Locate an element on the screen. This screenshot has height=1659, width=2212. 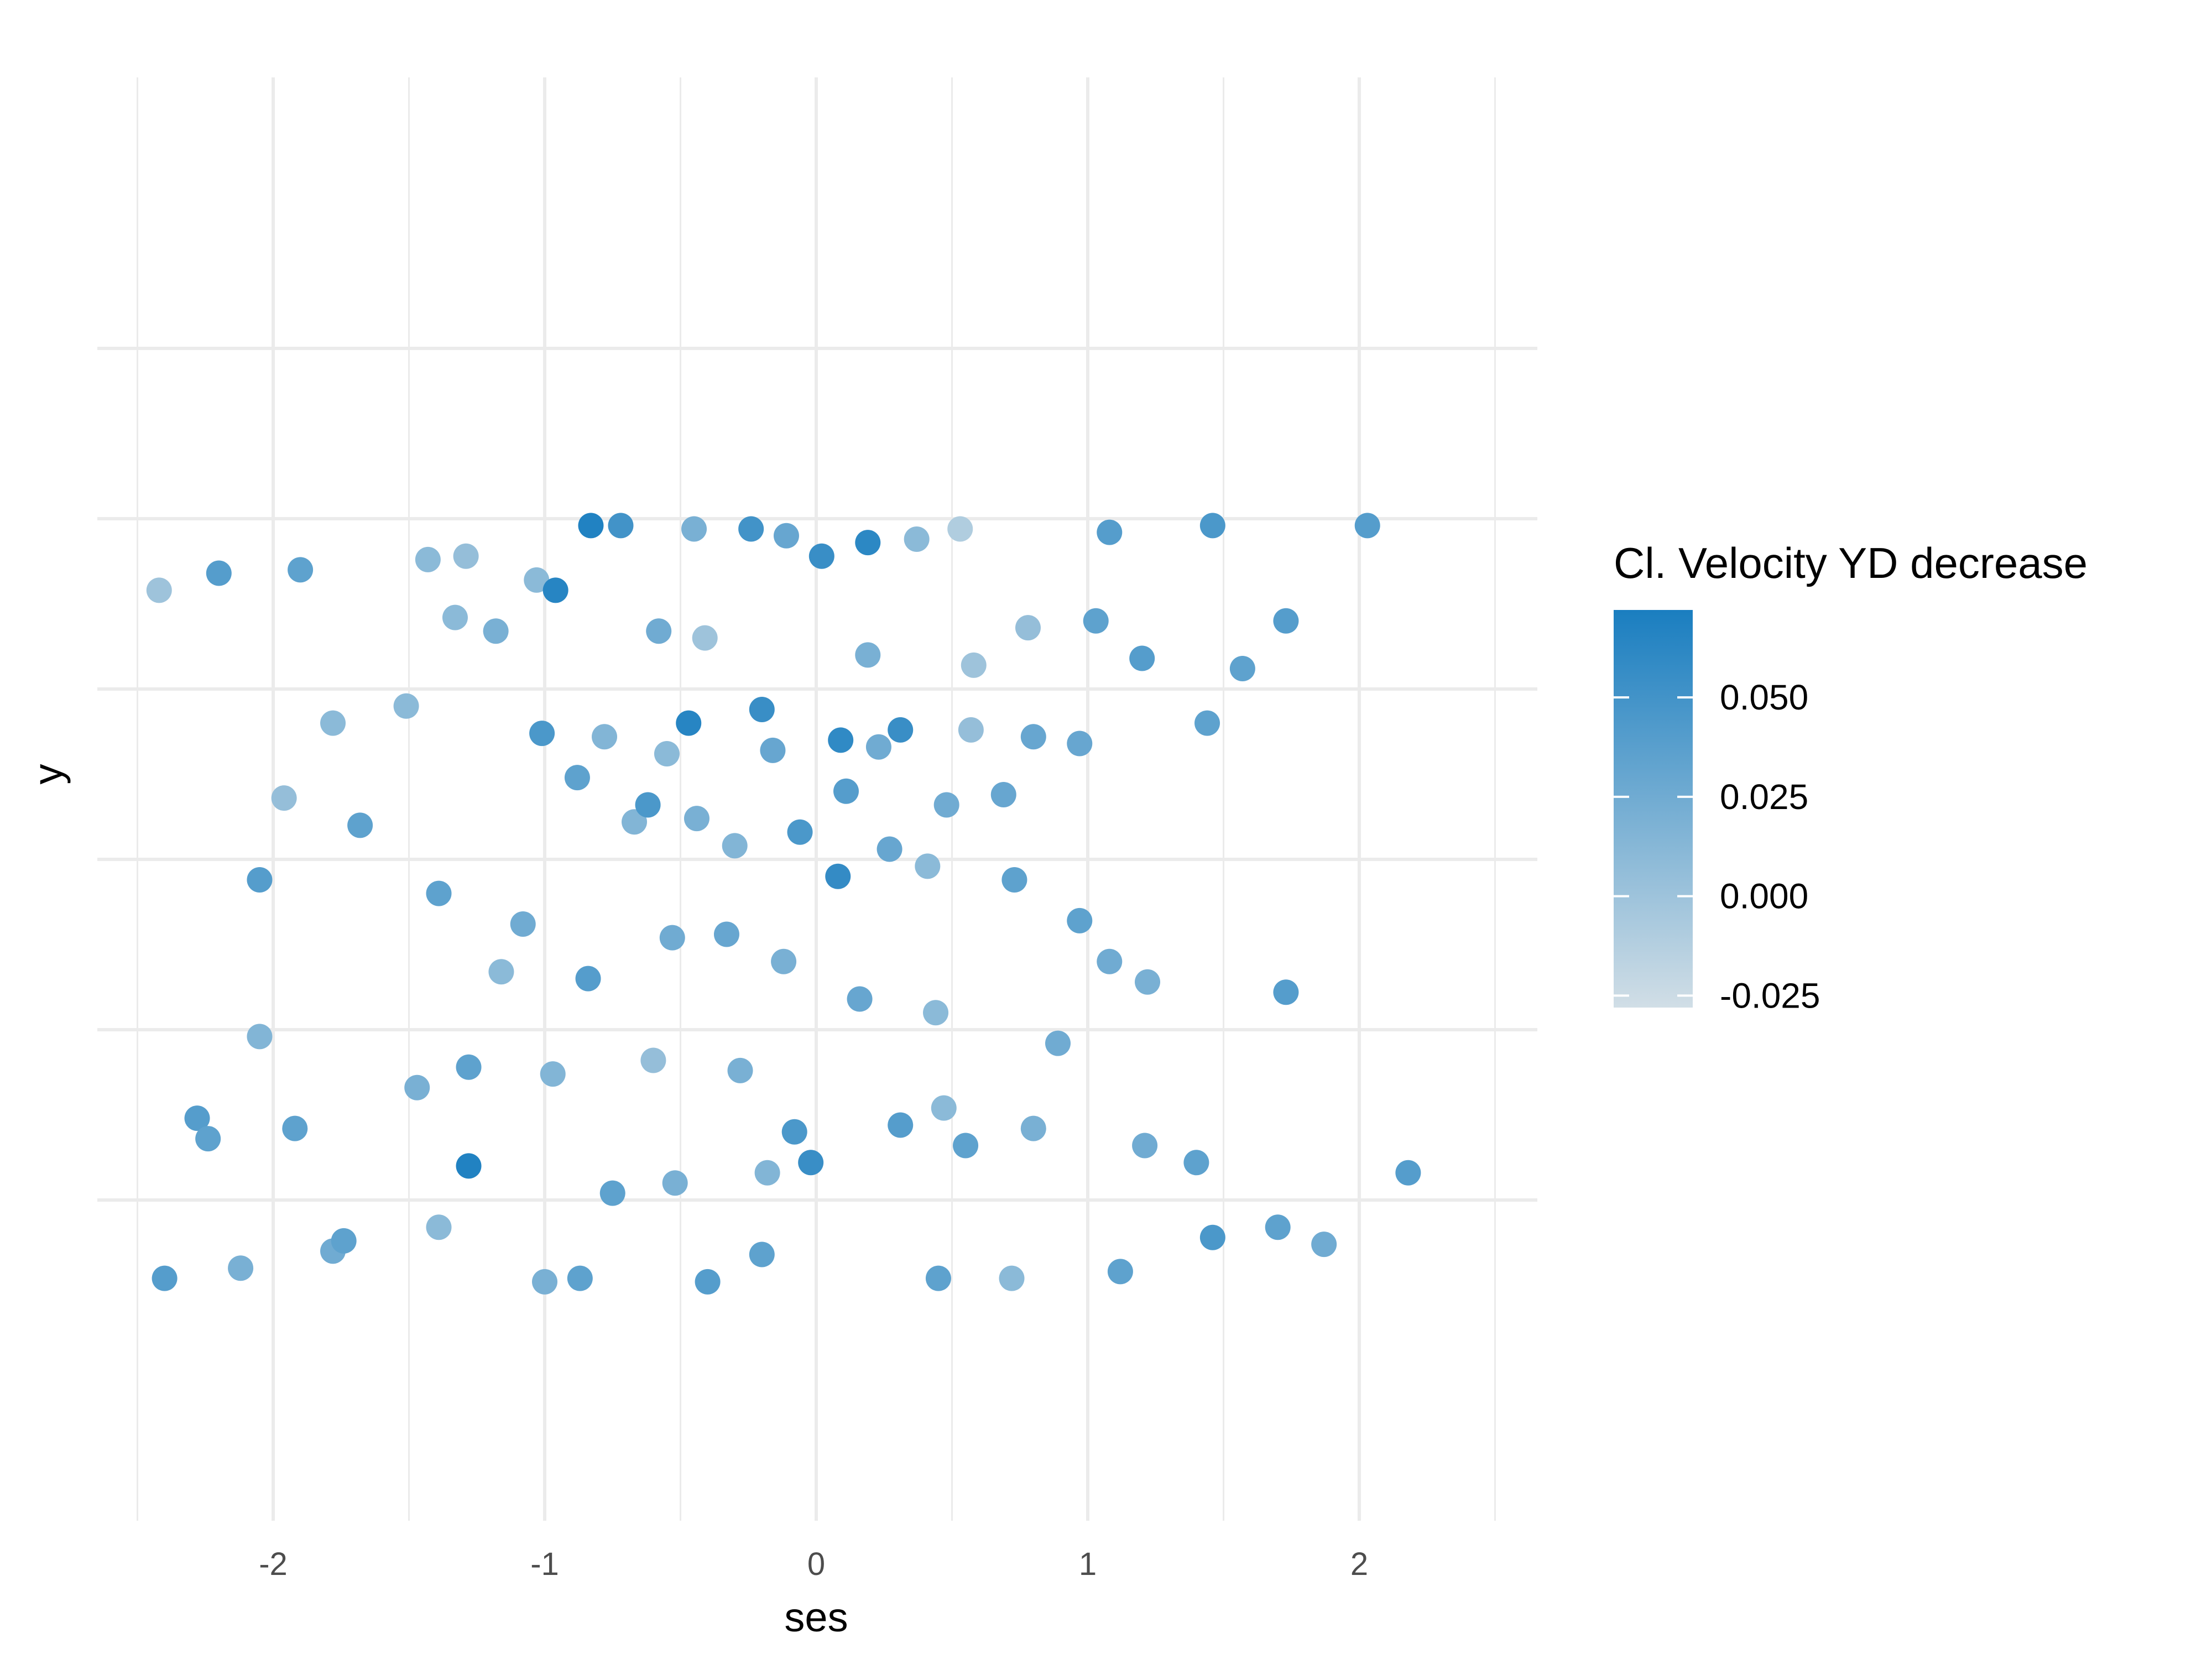
x-tick-label: -1 is located at coordinates (544, 1564).